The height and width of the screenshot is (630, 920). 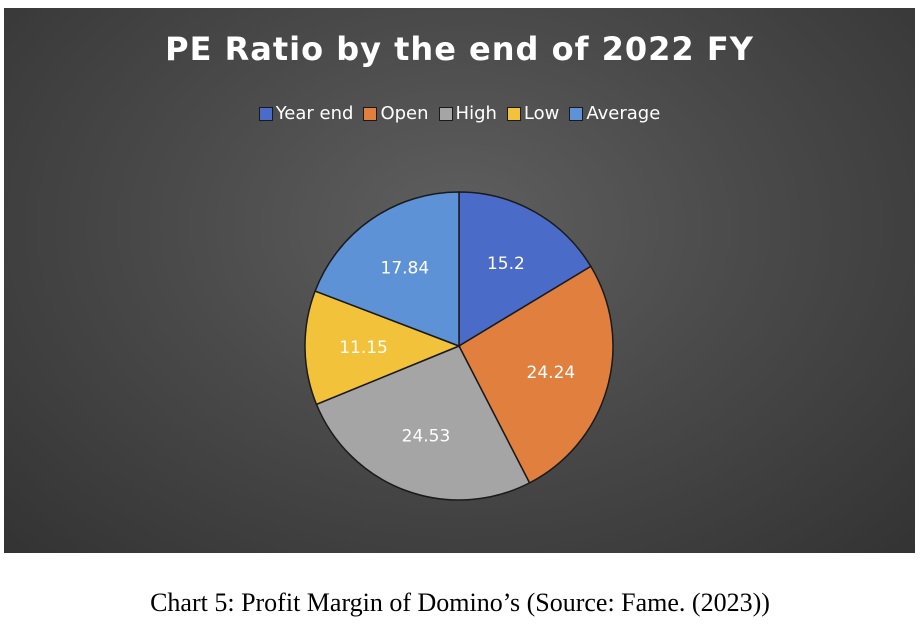 I want to click on data-label-low: 11.15, so click(x=363, y=348).